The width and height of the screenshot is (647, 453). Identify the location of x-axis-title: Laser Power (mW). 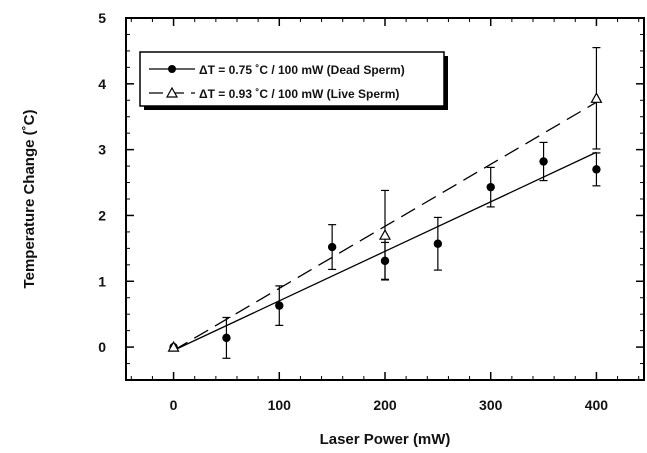
(385, 439).